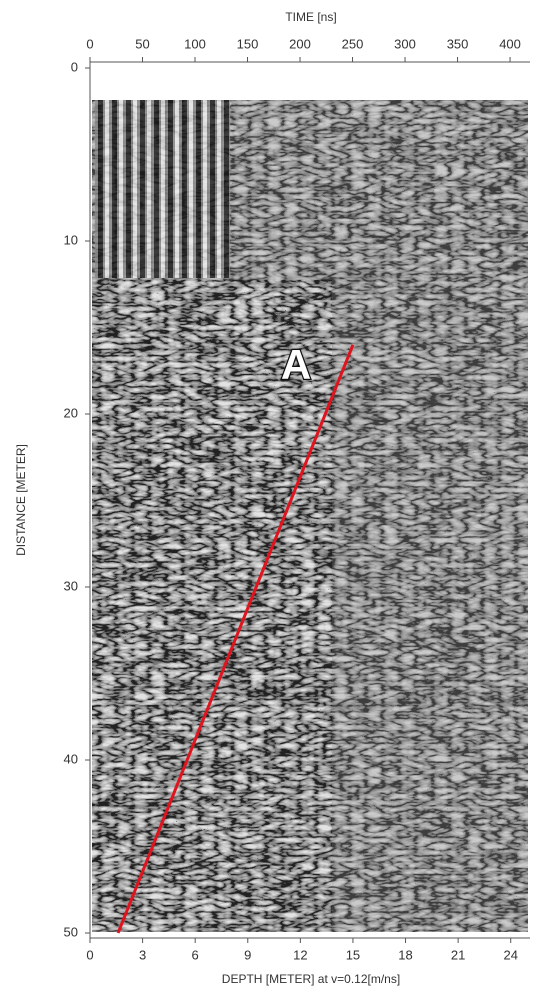 Image resolution: width=536 pixels, height=994 pixels. Describe the element at coordinates (510, 954) in the screenshot. I see `x-tick-label: 24` at that location.